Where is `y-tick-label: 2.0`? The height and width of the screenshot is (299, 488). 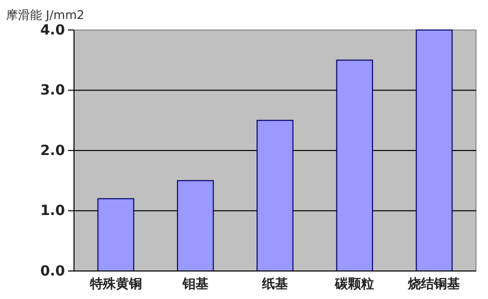 y-tick-label: 2.0 is located at coordinates (53, 150).